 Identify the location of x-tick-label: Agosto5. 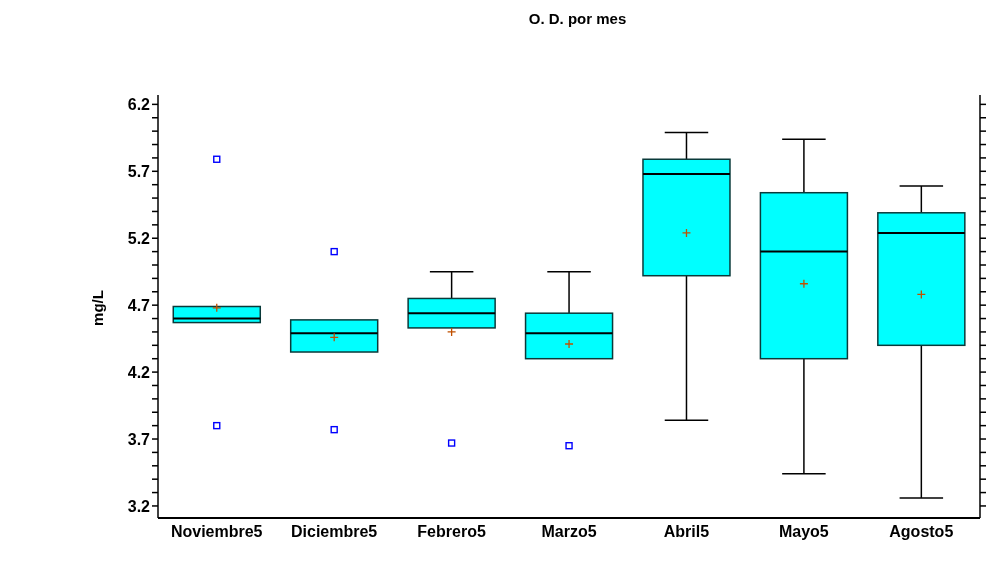
(921, 532).